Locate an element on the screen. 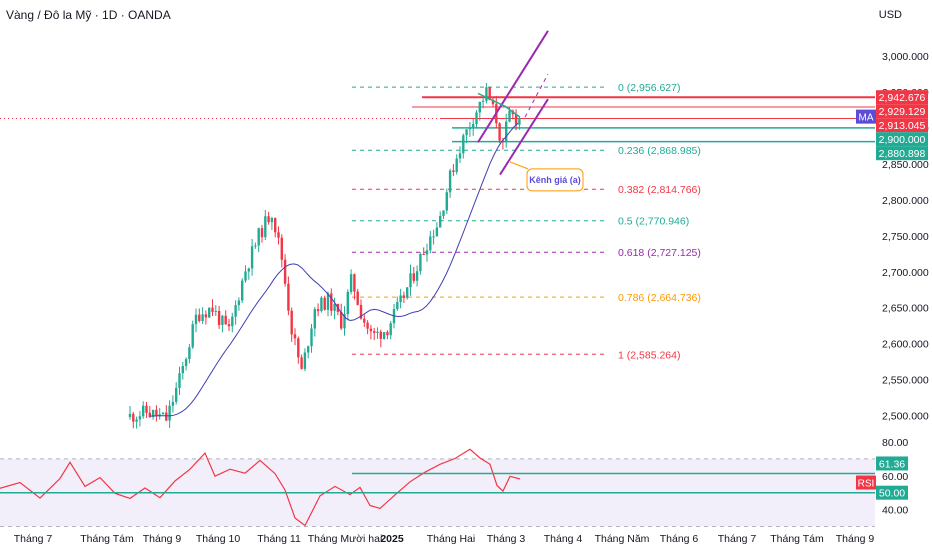 Image resolution: width=932 pixels, height=550 pixels. rsi-badge-label: 61.36 is located at coordinates (892, 464).